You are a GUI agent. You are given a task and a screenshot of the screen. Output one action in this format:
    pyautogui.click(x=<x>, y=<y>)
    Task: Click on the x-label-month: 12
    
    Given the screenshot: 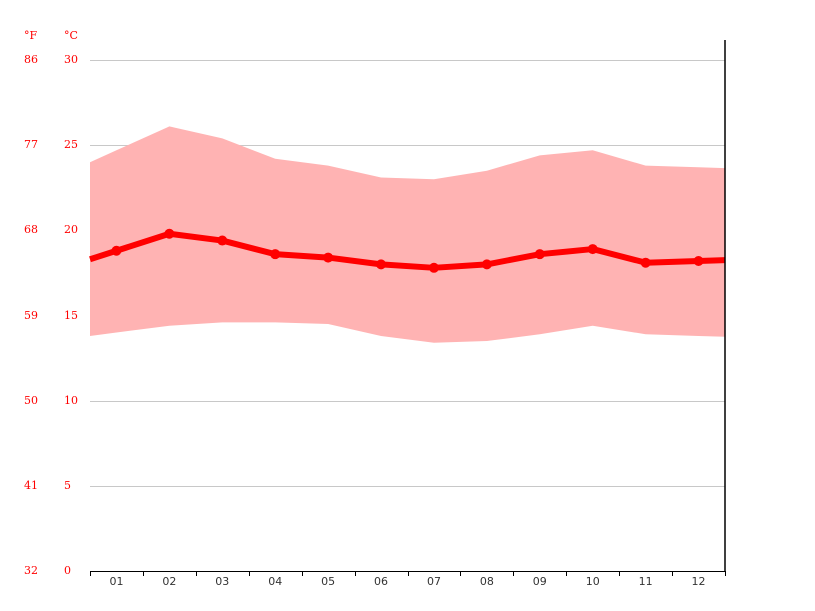 What is the action you would take?
    pyautogui.click(x=698, y=581)
    